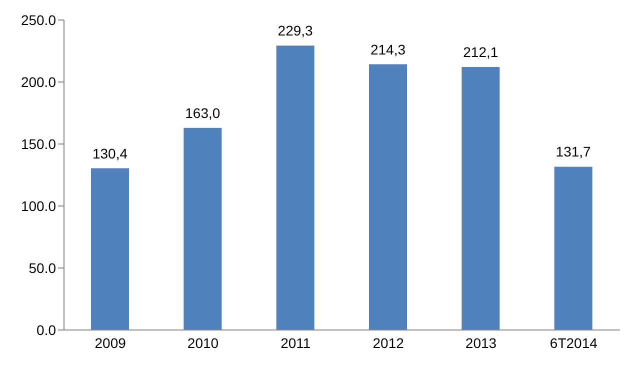 This screenshot has height=368, width=632. What do you see at coordinates (388, 49) in the screenshot?
I see `data-label: 214,3` at bounding box center [388, 49].